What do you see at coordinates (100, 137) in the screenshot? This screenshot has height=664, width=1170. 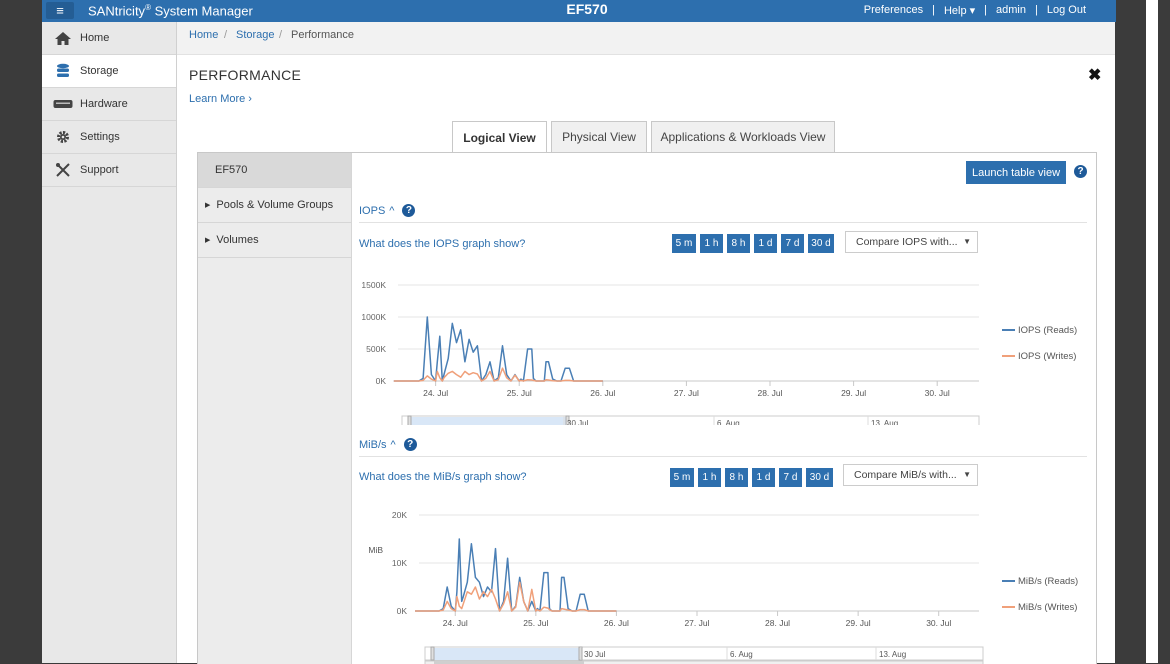 I see `sidebar-item-label: Settings` at bounding box center [100, 137].